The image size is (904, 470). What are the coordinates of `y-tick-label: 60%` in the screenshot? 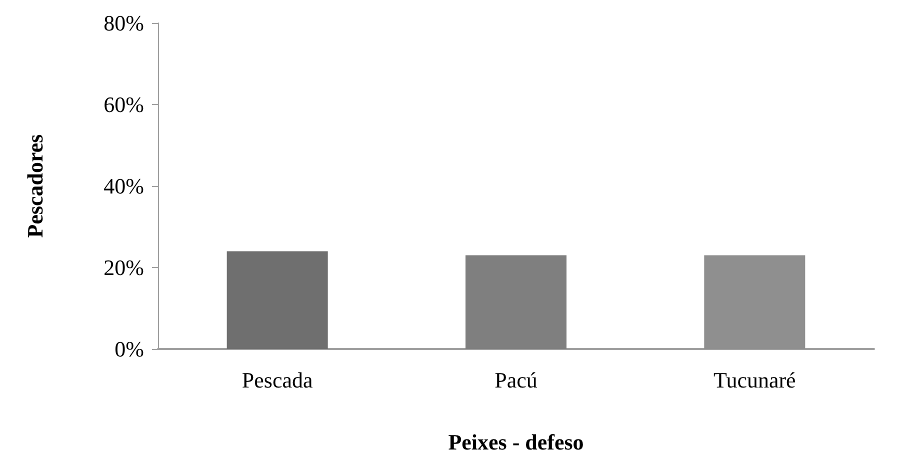 It's located at (124, 104).